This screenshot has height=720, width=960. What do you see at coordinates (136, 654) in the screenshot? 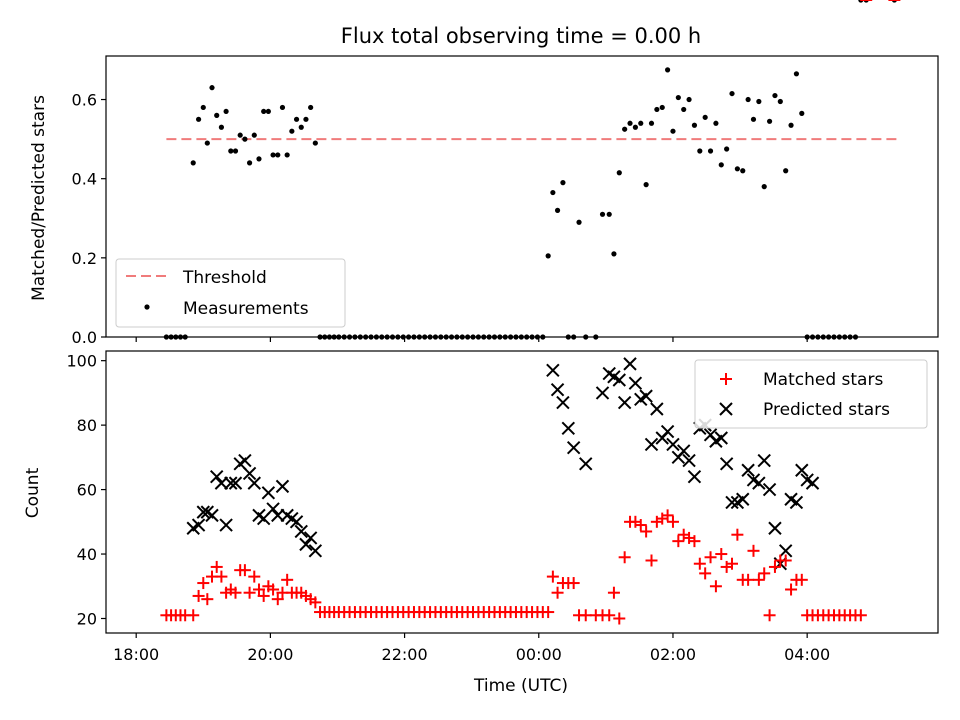
I see `x-tick-label: 18:00` at bounding box center [136, 654].